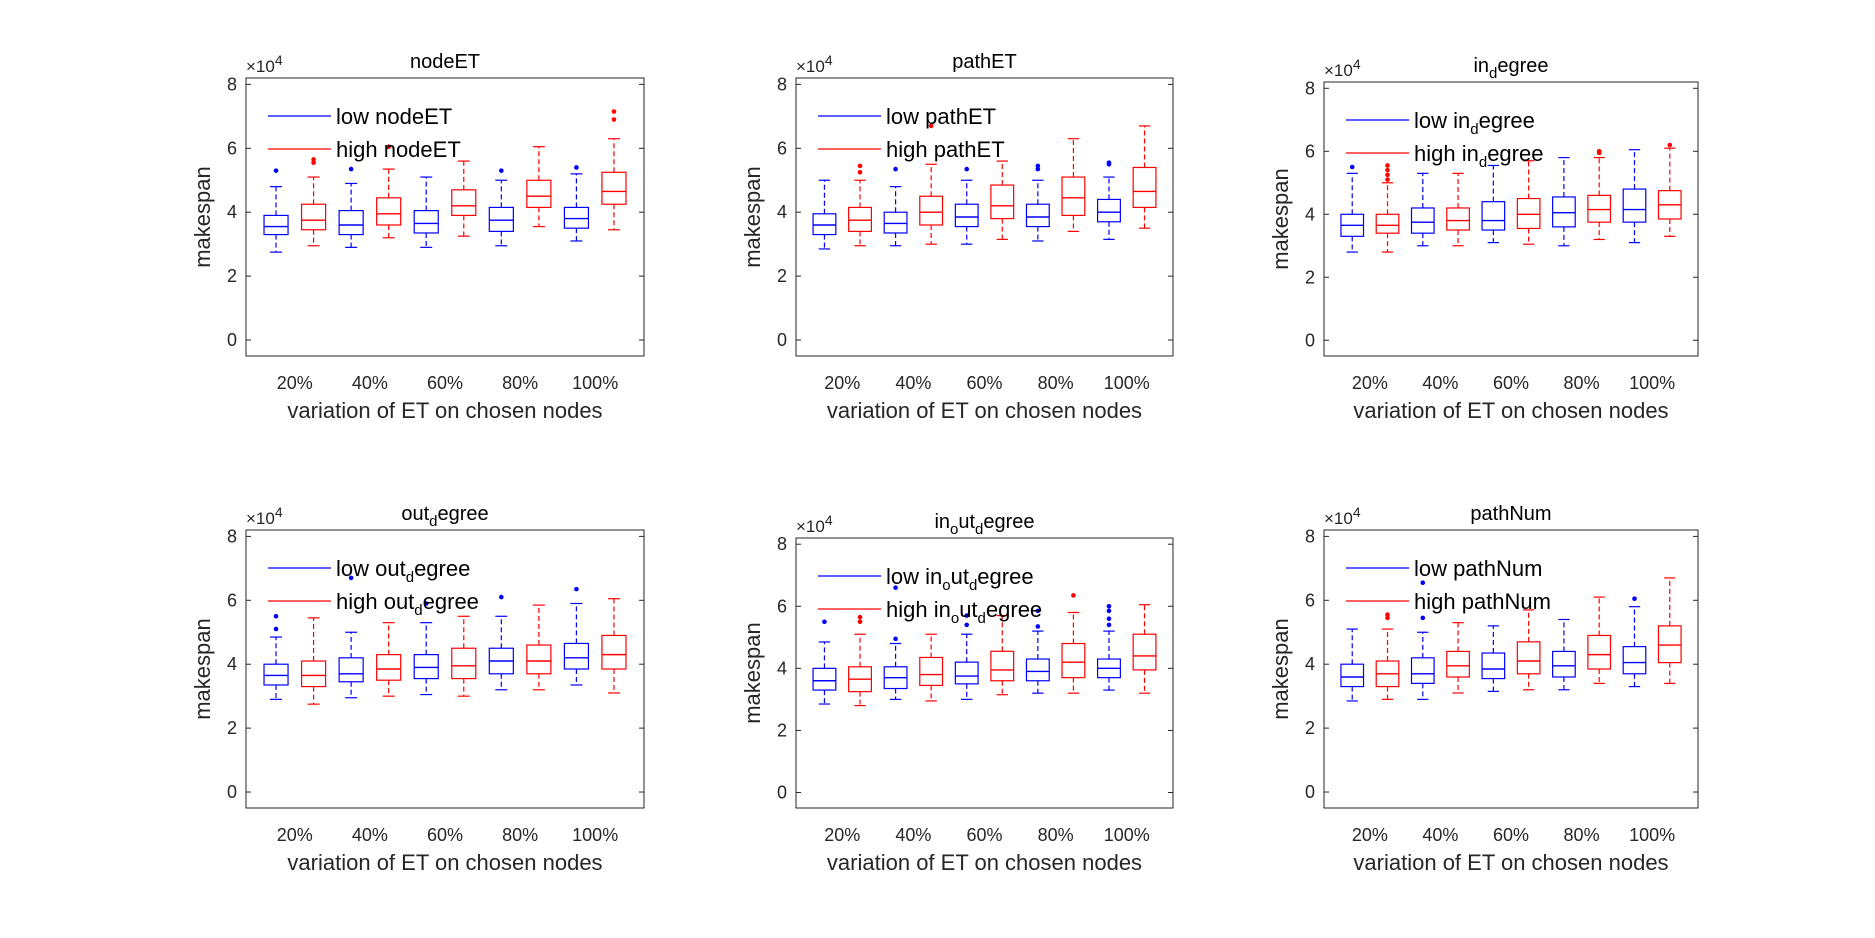 The height and width of the screenshot is (938, 1875). I want to click on subplot-title: pathNum, so click(1510, 514).